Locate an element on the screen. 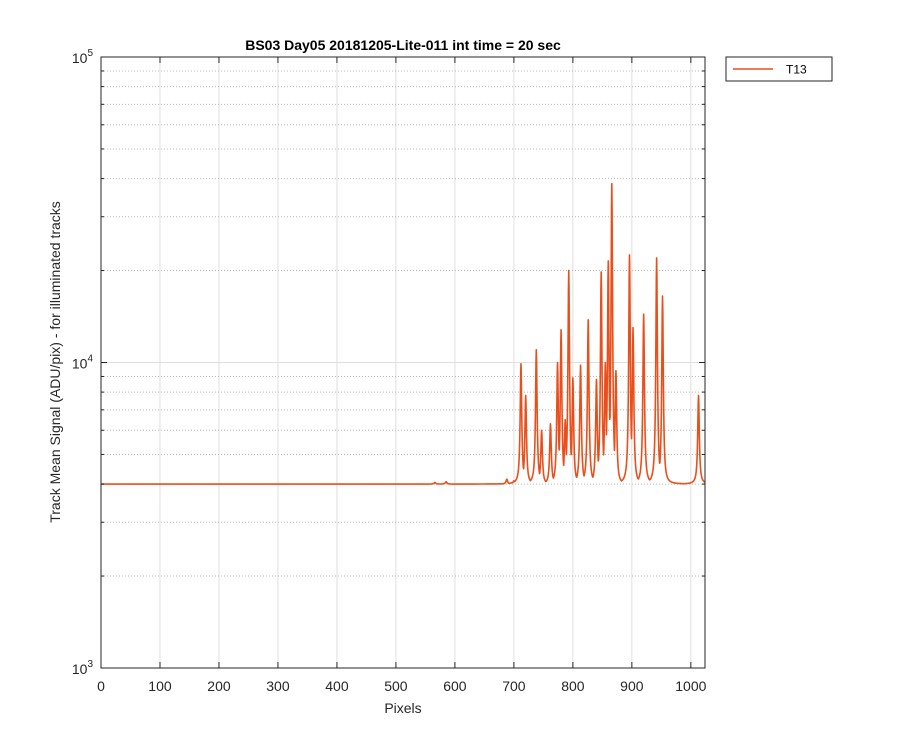 This screenshot has width=900, height=750. y-tick-label: 10³ is located at coordinates (83, 668).